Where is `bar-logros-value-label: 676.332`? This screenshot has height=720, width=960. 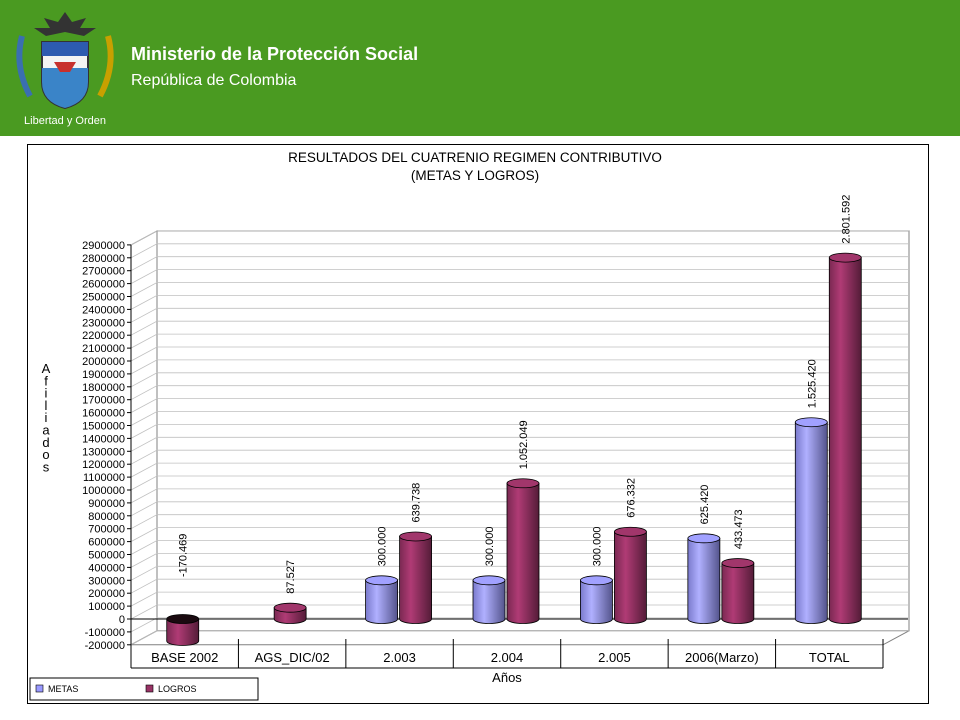
bar-logros-value-label: 676.332 is located at coordinates (631, 498).